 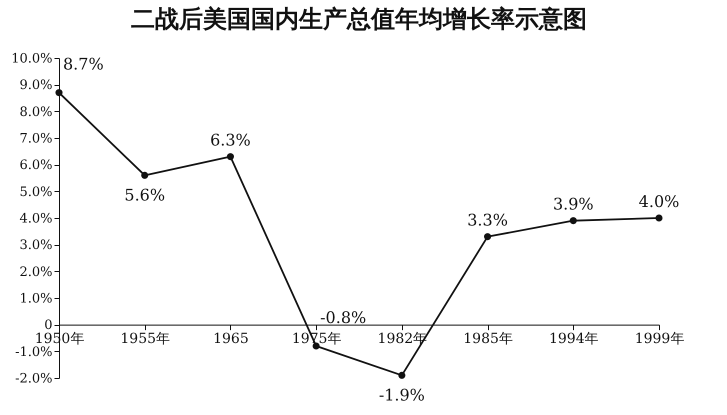 I want to click on y-tick-label: 6.0%, so click(x=35, y=166).